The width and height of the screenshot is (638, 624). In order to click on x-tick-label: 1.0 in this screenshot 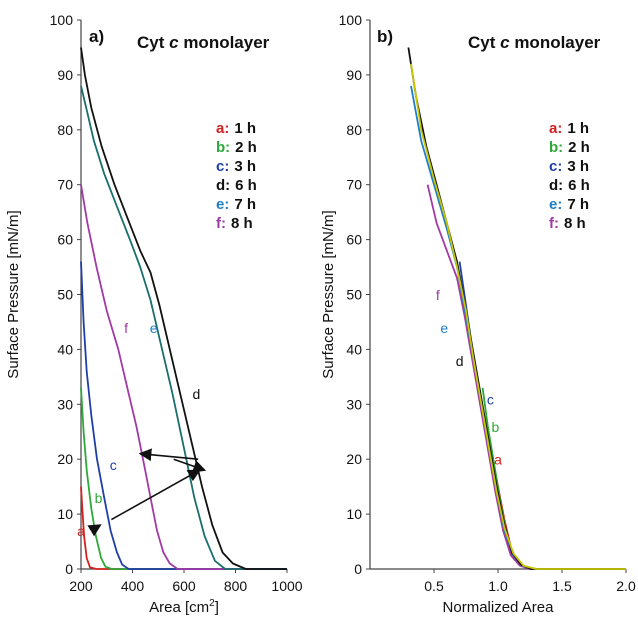, I will do `click(498, 586)`.